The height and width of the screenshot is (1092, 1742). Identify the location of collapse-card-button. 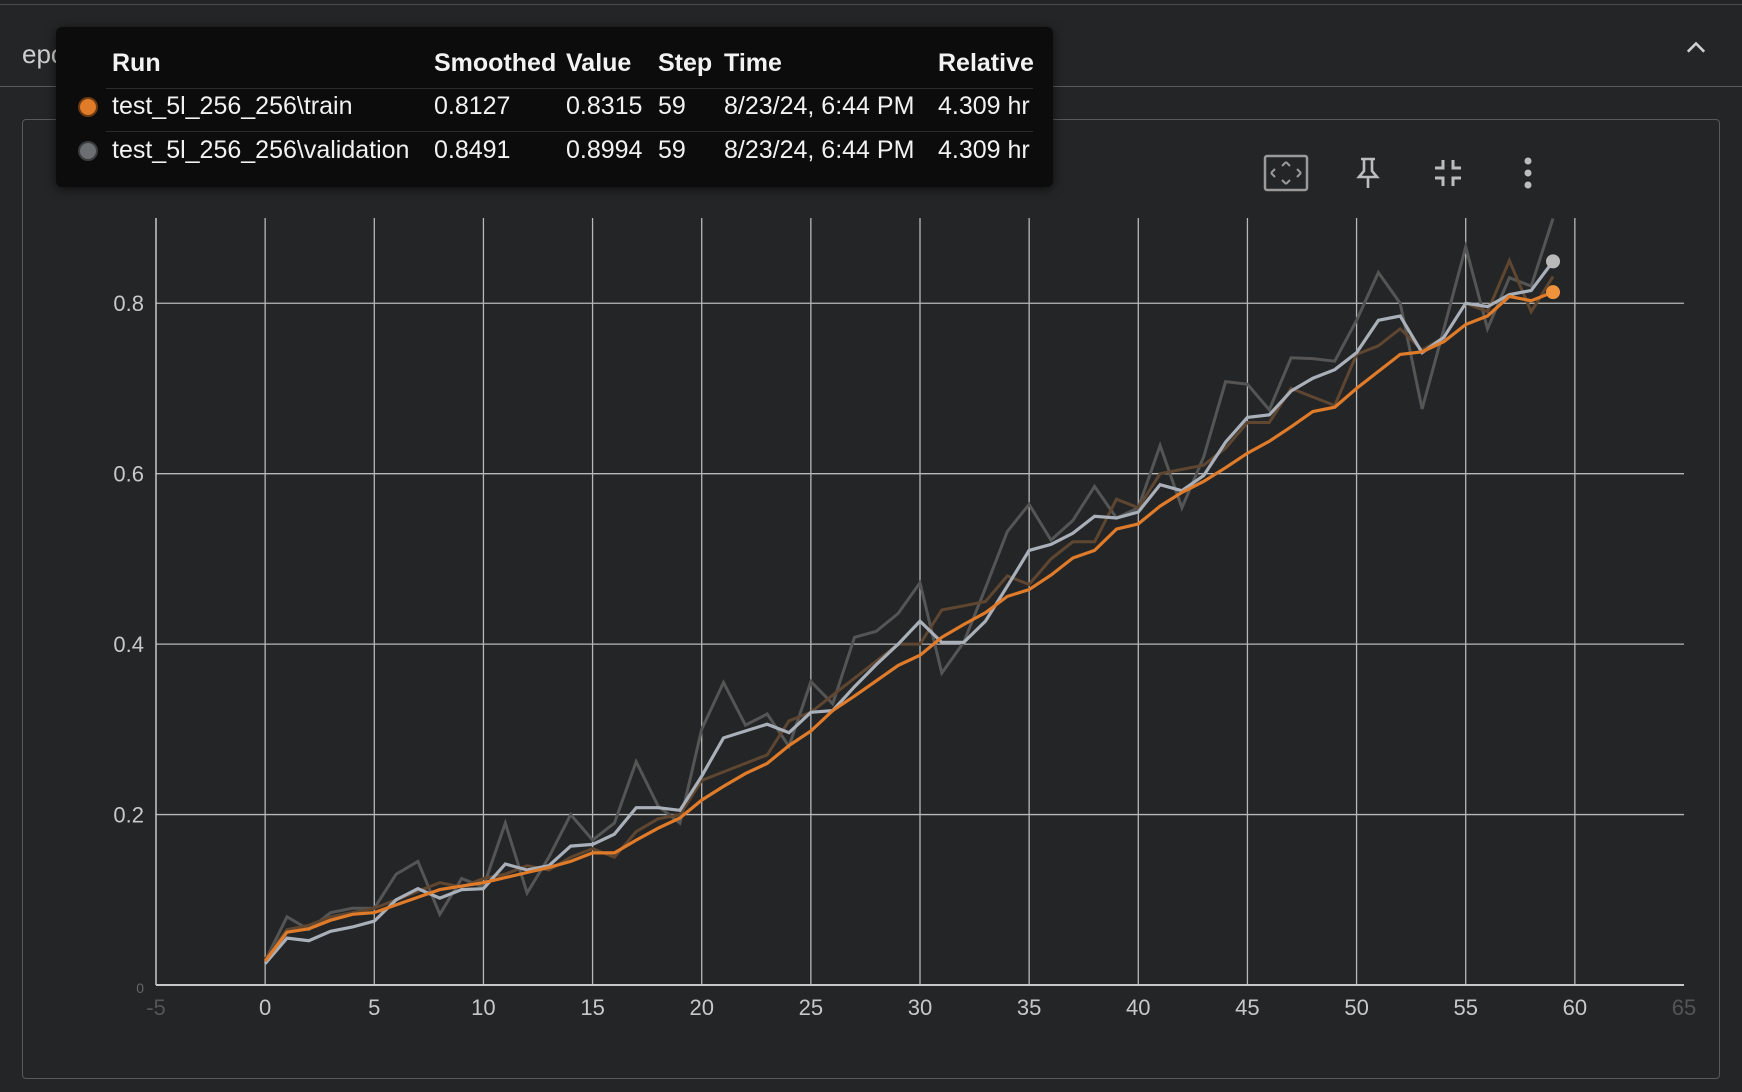
(1448, 173).